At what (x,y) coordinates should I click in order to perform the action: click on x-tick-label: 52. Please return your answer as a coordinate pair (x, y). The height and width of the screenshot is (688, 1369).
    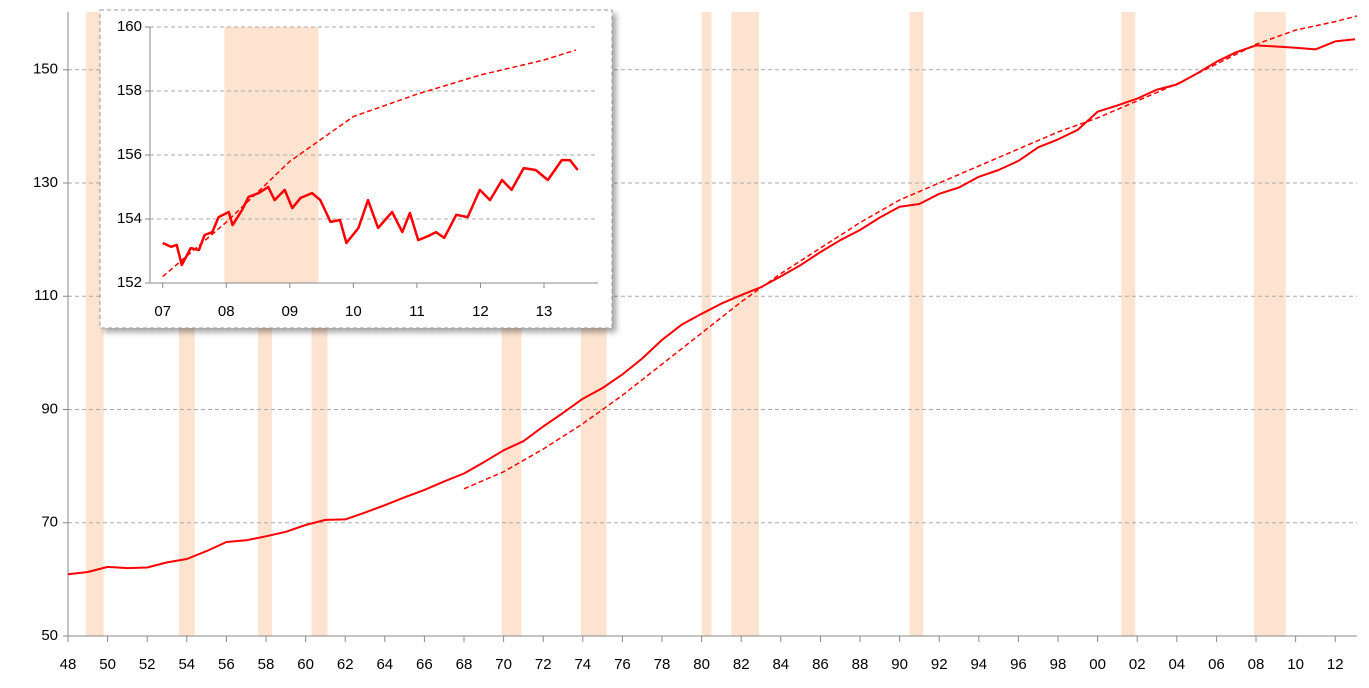
    Looking at the image, I should click on (147, 664).